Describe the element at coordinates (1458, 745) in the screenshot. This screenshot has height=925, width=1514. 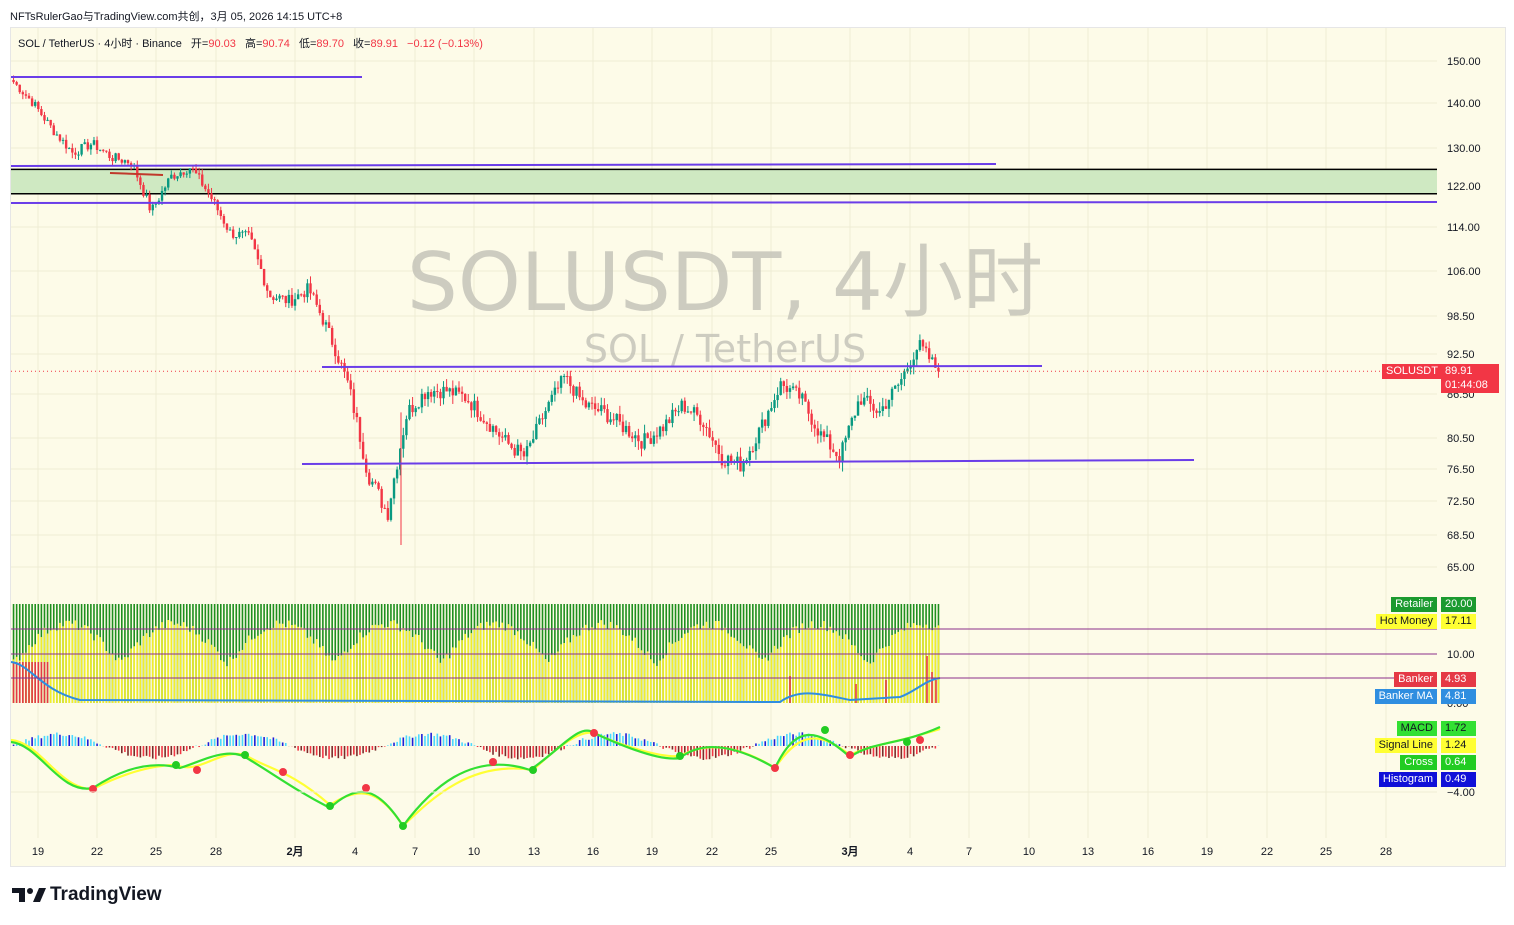
I see `indicator-badge-value: 1.24` at that location.